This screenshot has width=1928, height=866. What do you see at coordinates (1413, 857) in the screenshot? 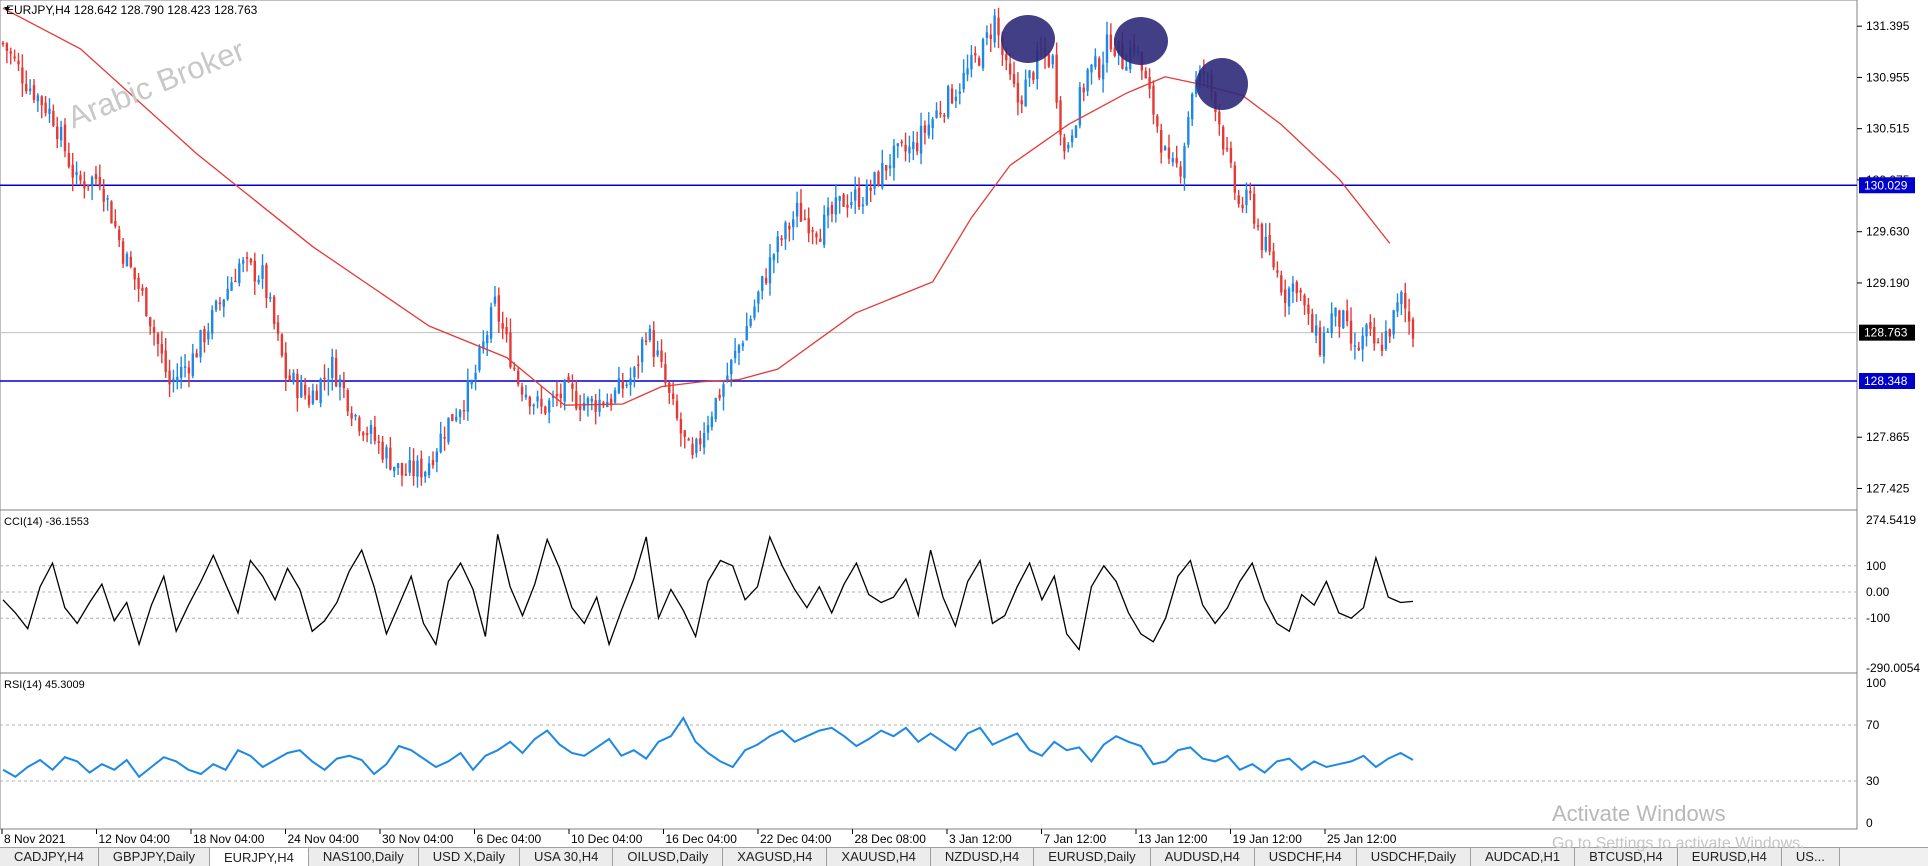
I see `symbol-tab: USDCHF,Daily` at bounding box center [1413, 857].